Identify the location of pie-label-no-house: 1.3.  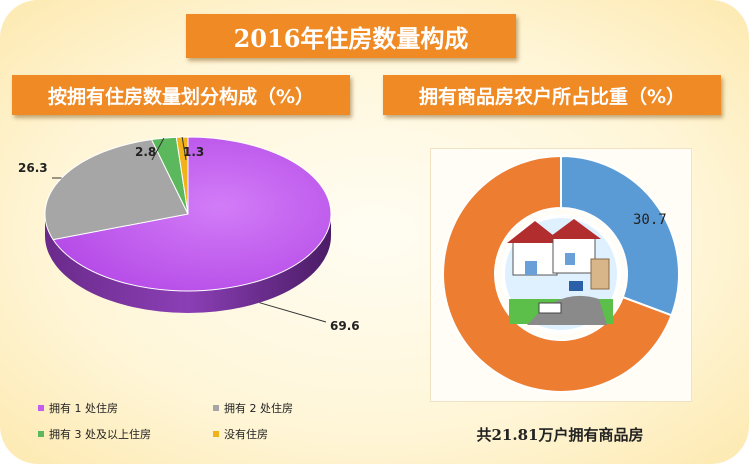
(194, 152).